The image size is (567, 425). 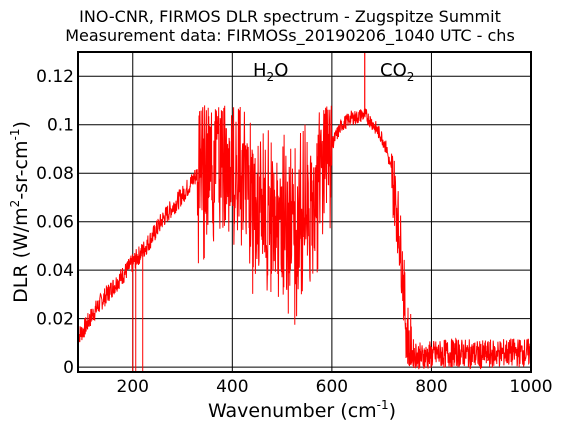 I want to click on annotation-h2o: H2O, so click(x=270, y=72).